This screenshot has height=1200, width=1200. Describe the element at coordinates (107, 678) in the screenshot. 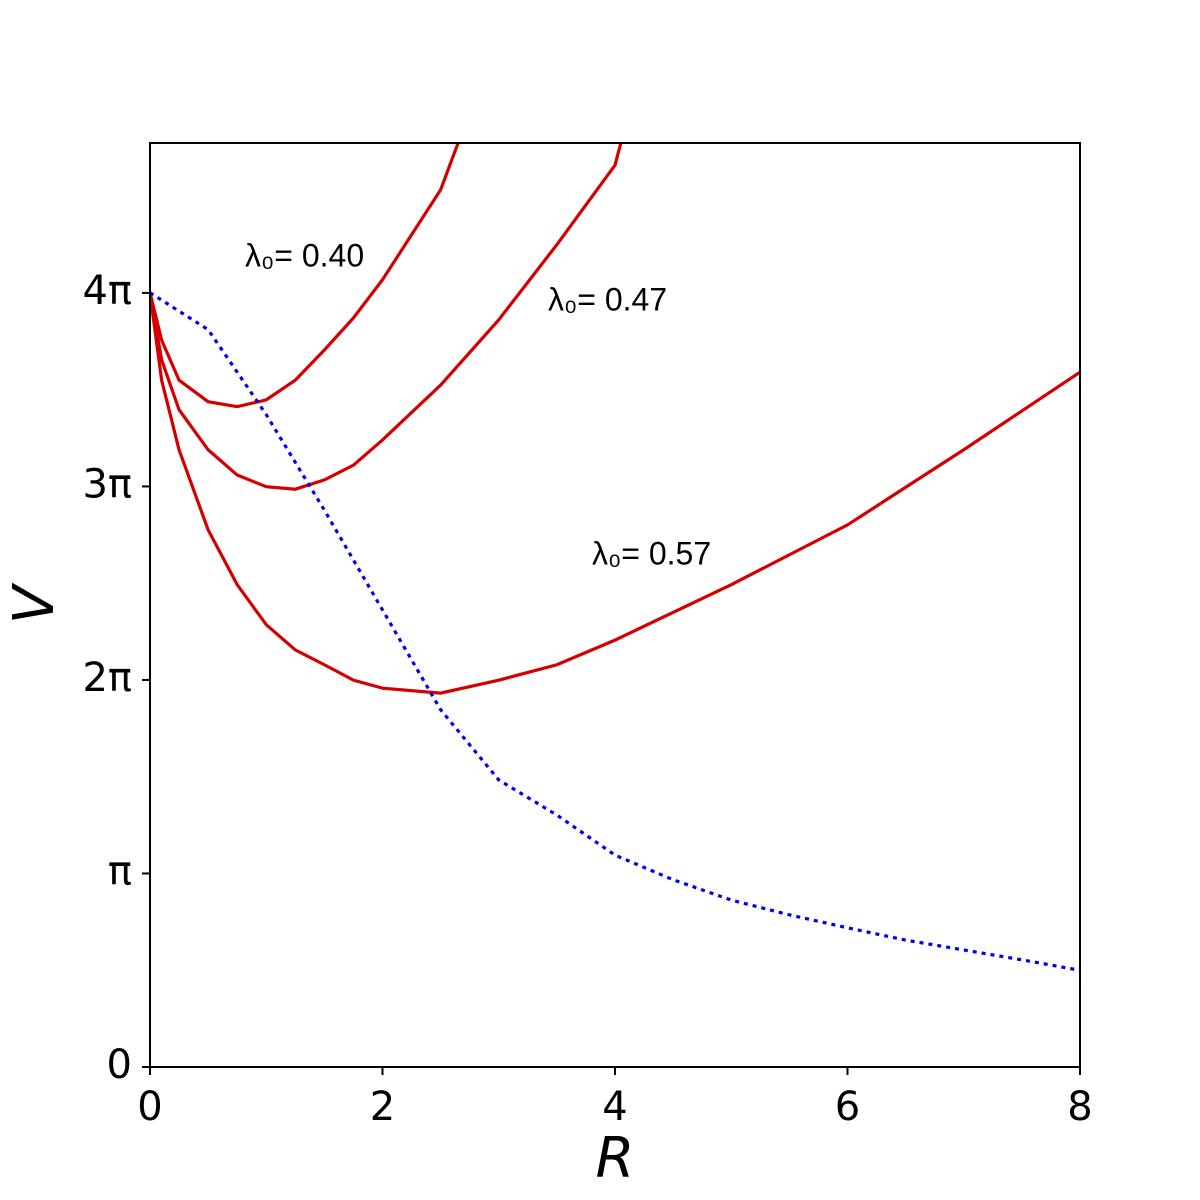

I see `y-tick-label: 2π` at that location.